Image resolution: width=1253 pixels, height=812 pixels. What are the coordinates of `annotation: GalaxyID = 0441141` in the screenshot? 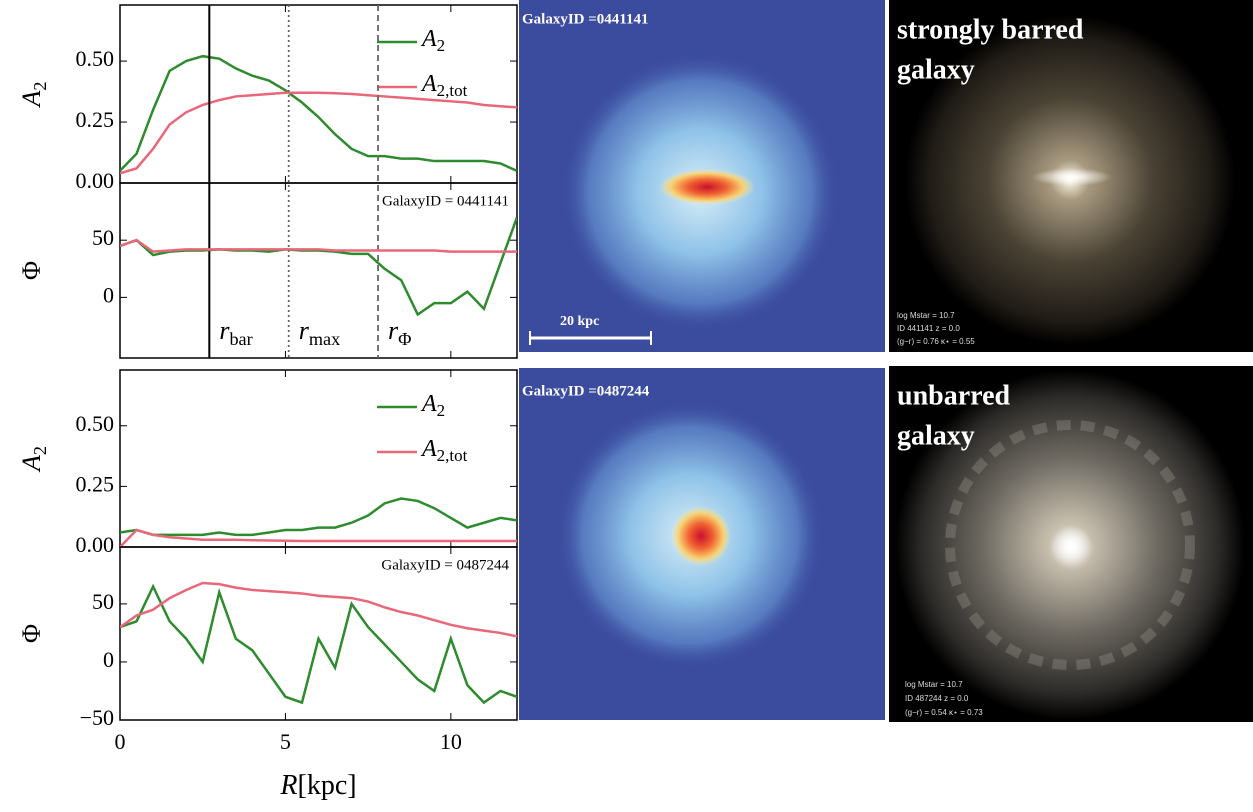 It's located at (445, 201).